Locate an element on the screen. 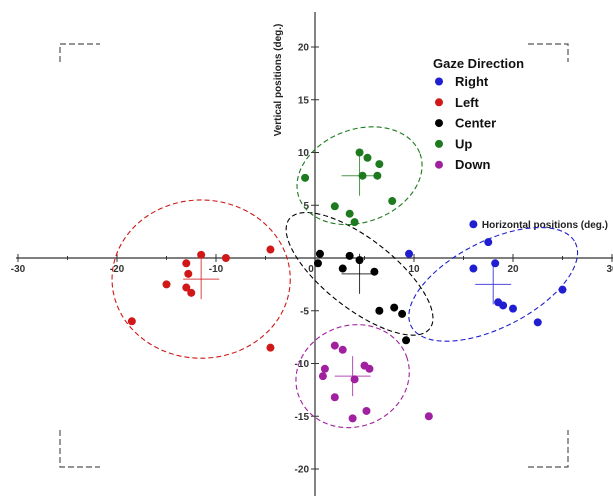 The height and width of the screenshot is (503, 613). y-tick-label: -10 is located at coordinates (302, 364).